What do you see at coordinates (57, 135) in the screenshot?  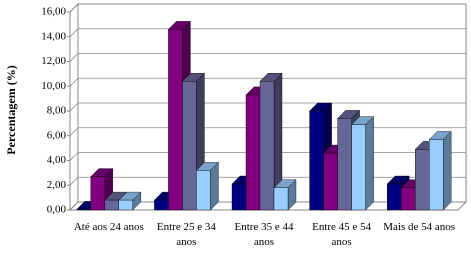 I see `y-tick-label: 6,00` at bounding box center [57, 135].